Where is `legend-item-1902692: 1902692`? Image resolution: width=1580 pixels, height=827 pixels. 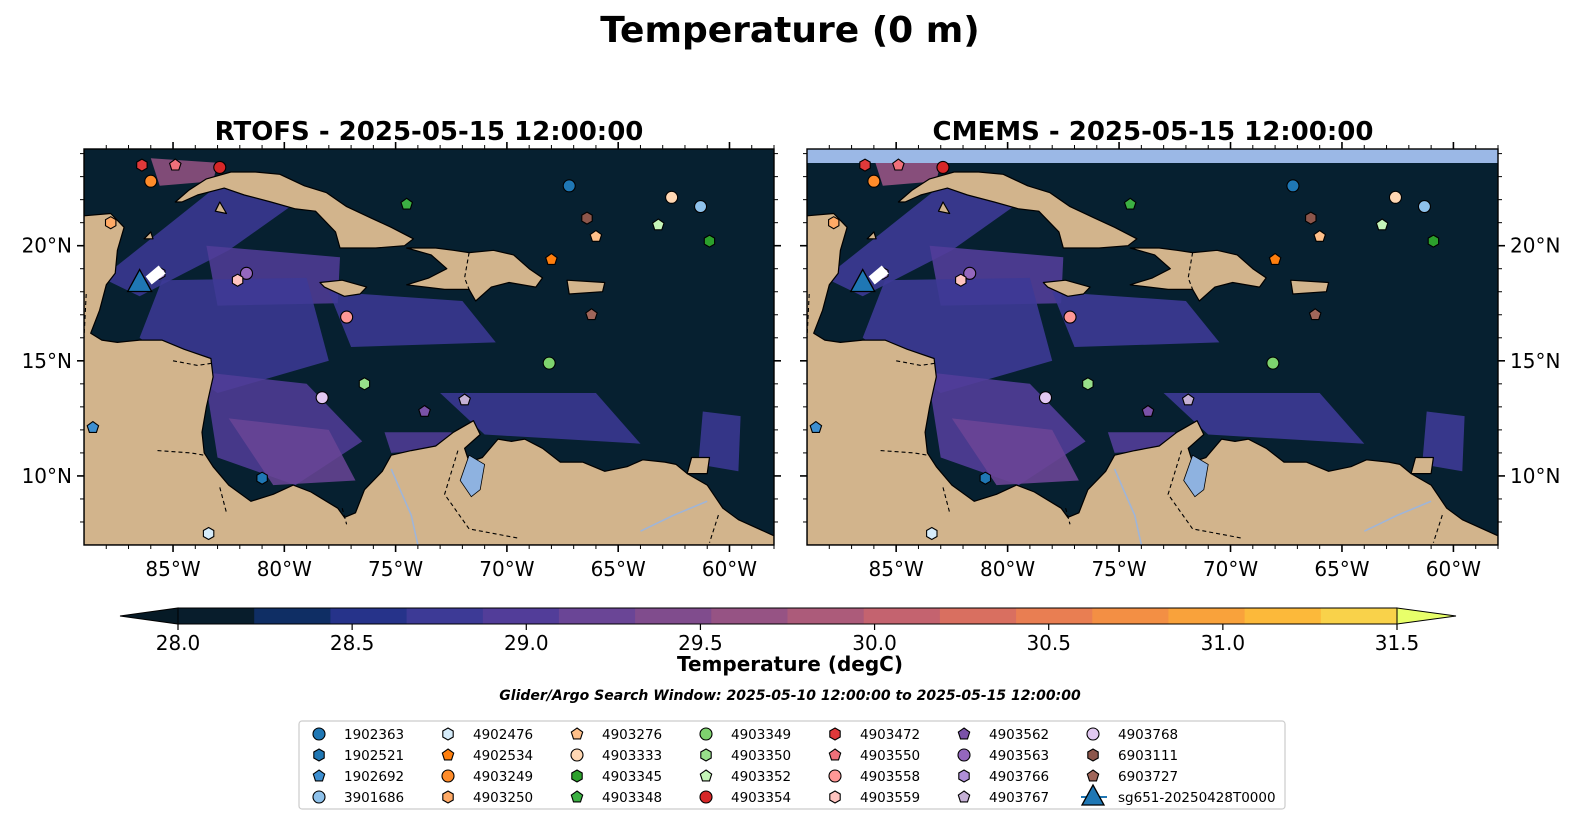 legend-item-1902692: 1902692 is located at coordinates (358, 777).